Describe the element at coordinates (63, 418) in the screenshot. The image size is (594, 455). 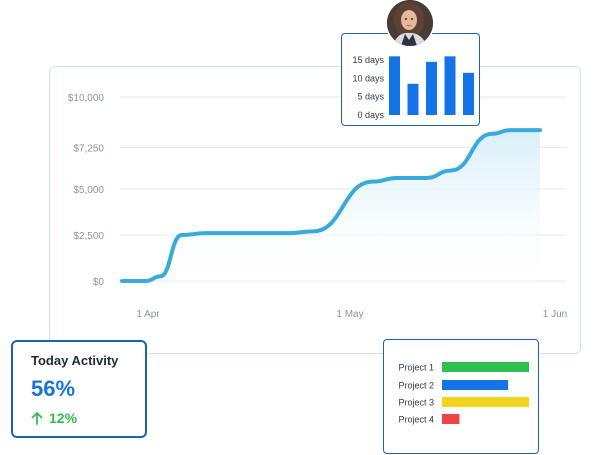
I see `activity-change-value: 12%` at that location.